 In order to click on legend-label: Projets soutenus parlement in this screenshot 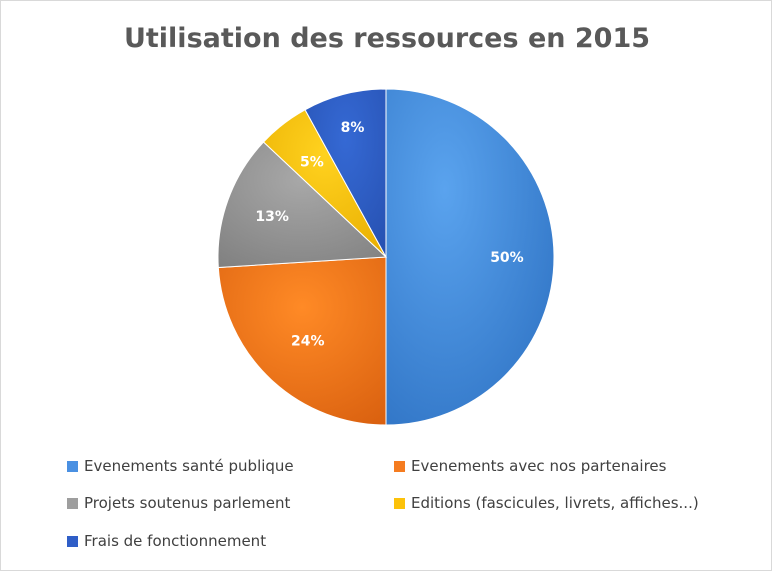, I will do `click(187, 503)`.